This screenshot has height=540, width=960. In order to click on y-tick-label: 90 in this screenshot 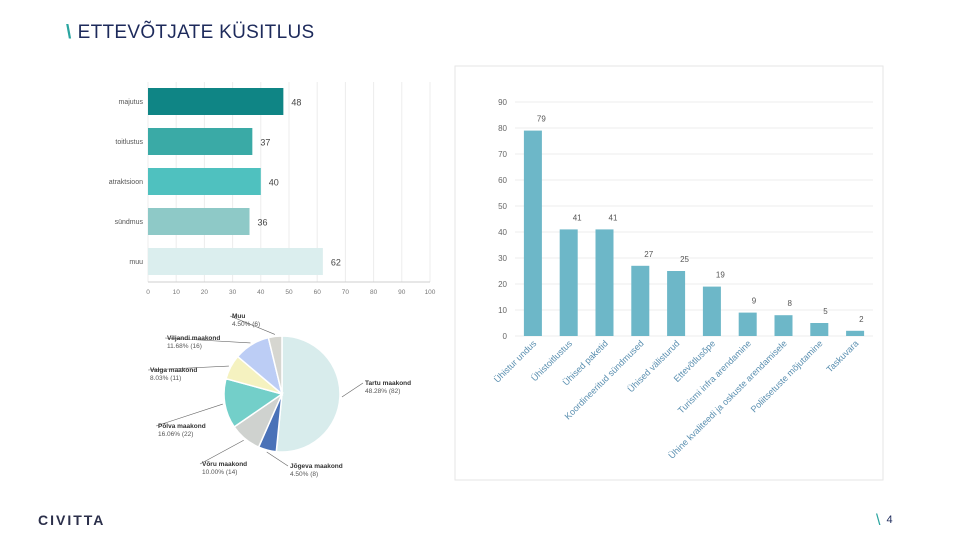, I will do `click(502, 102)`.